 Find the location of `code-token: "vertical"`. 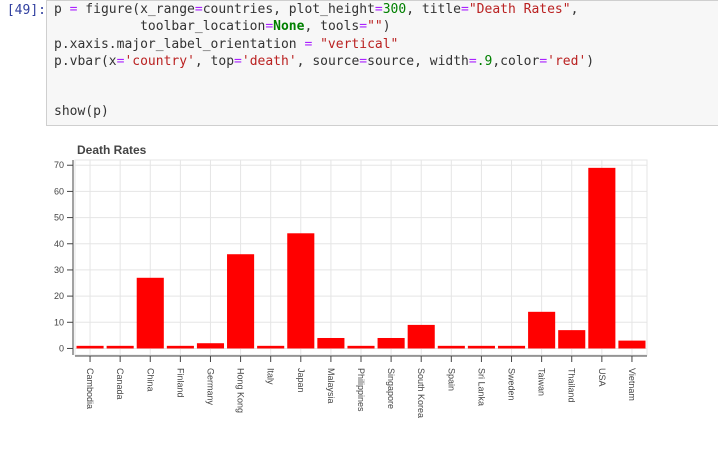

code-token: "vertical" is located at coordinates (359, 44).